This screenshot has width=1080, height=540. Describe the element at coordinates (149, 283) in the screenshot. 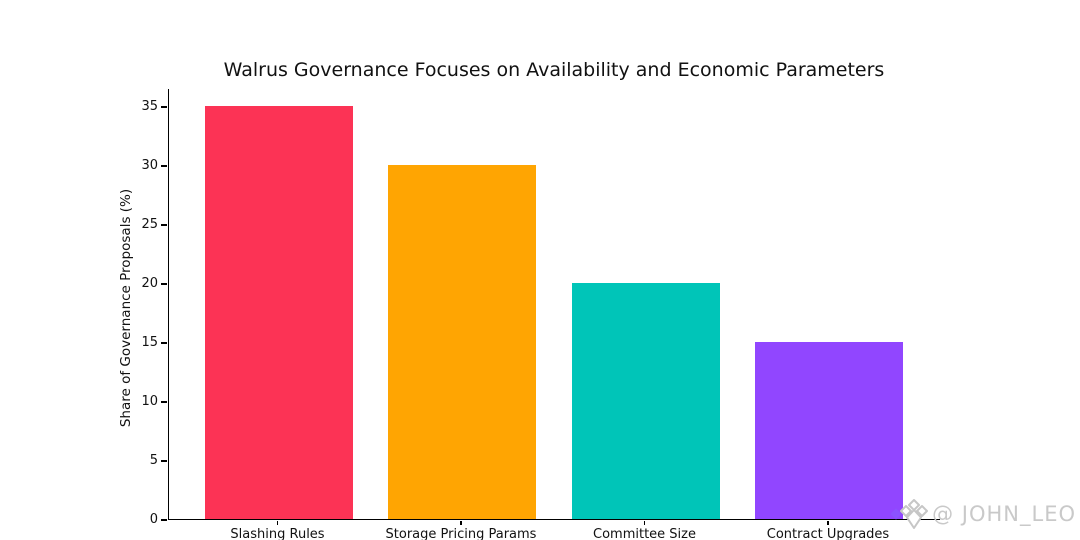

I see `y-tick-label: 20` at that location.